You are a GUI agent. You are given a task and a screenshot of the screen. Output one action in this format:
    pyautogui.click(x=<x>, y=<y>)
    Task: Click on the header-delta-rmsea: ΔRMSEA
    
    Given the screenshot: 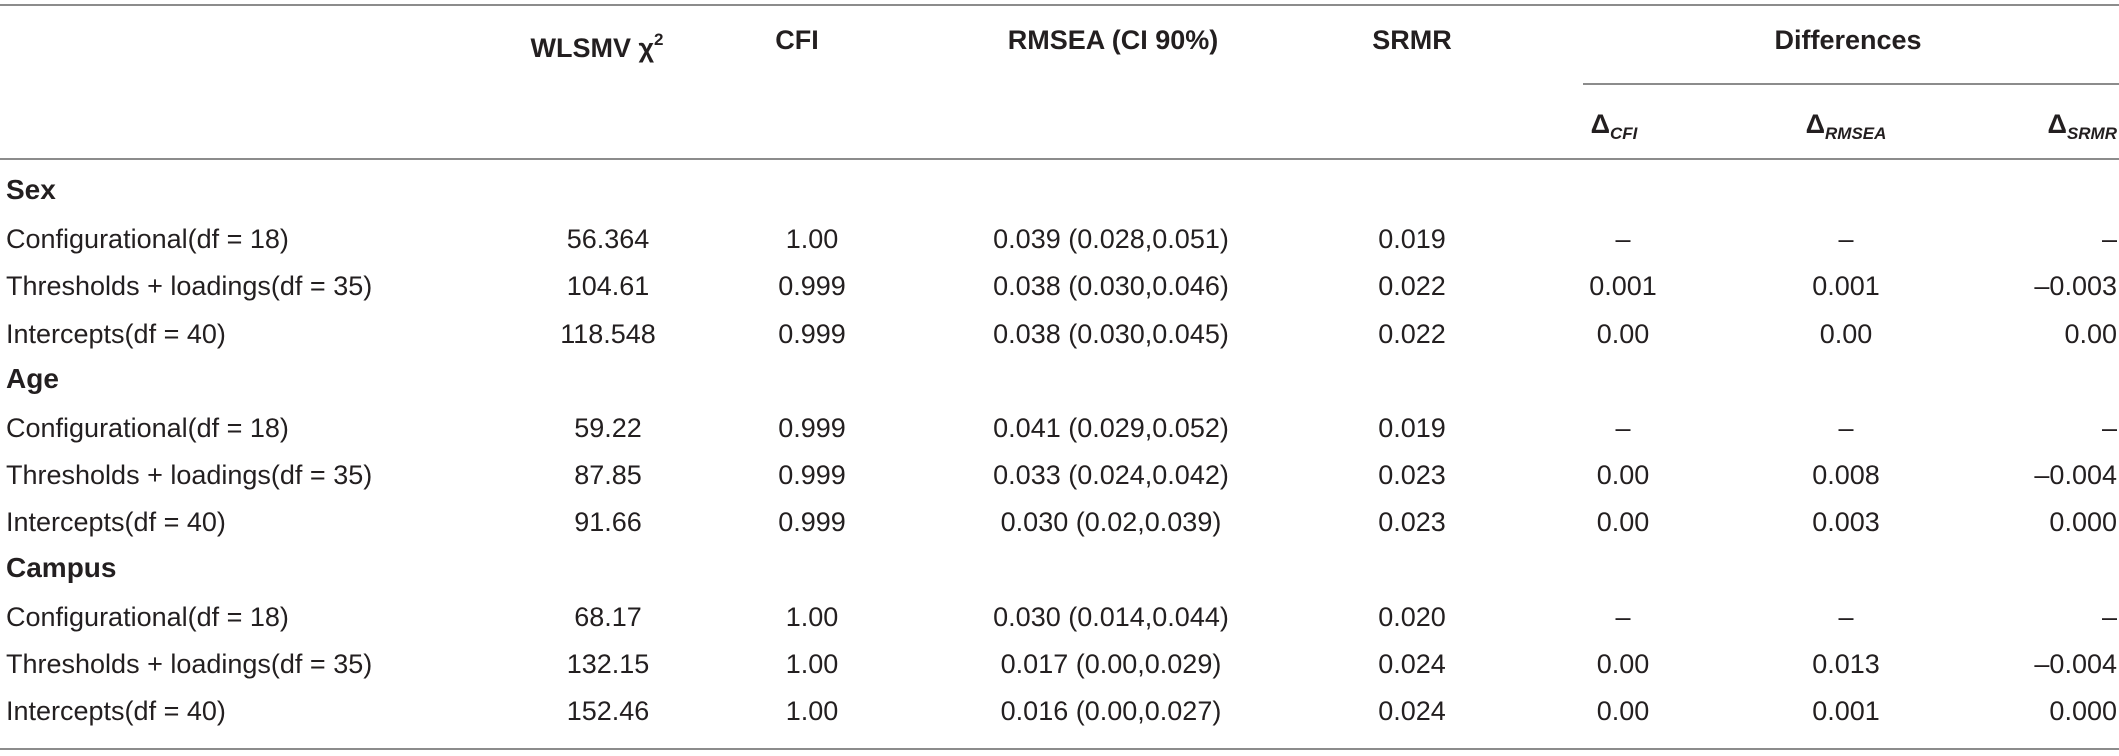 What is the action you would take?
    pyautogui.click(x=1846, y=129)
    